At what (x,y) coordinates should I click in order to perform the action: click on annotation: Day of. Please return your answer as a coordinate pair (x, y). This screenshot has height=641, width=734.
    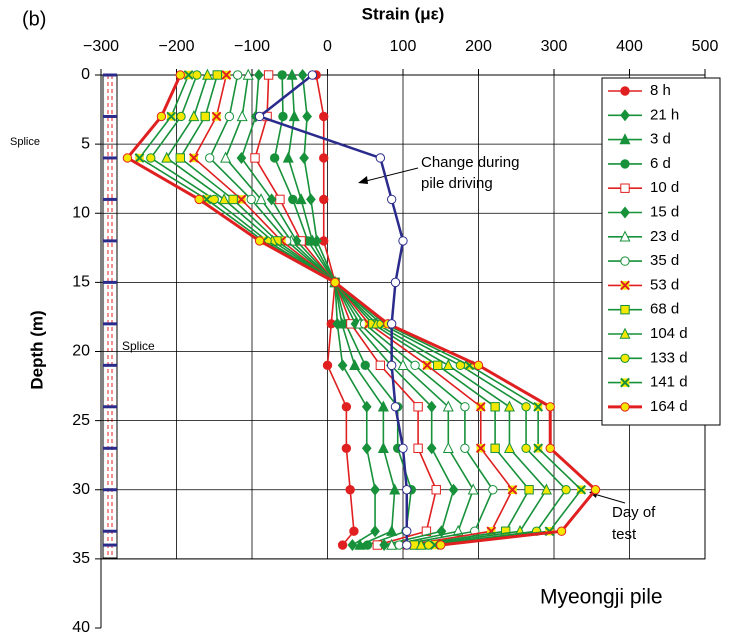
    Looking at the image, I should click on (634, 512).